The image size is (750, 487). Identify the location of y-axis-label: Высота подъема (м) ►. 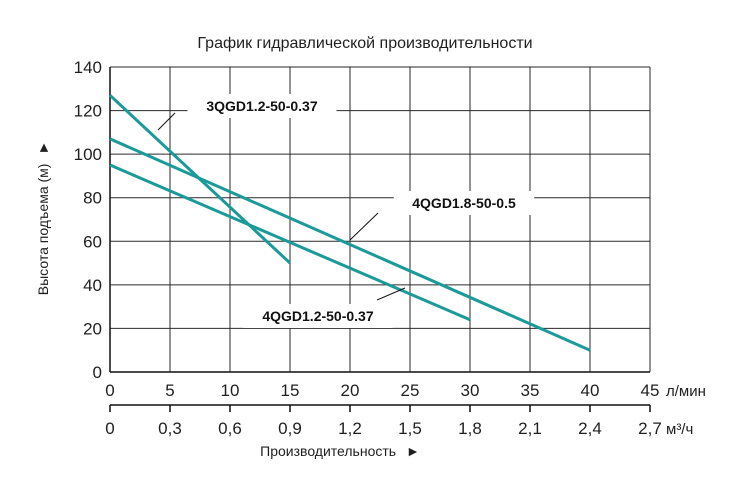
(43, 218).